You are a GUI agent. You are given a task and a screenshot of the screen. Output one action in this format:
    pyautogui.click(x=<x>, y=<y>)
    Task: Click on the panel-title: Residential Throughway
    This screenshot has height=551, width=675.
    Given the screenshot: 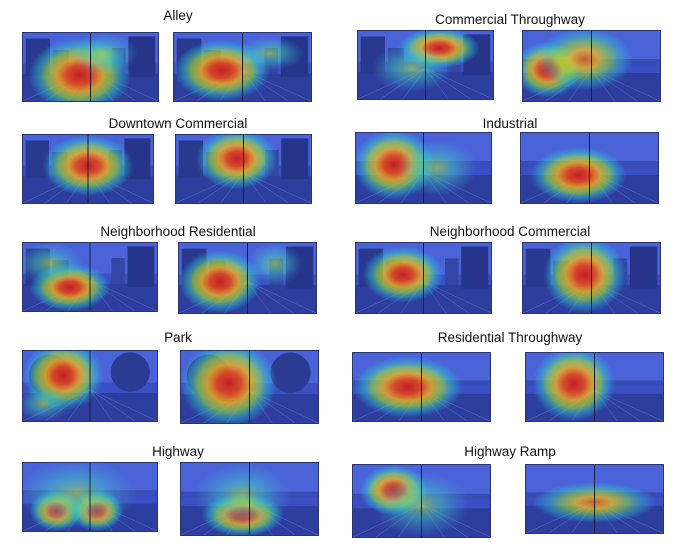 What is the action you would take?
    pyautogui.click(x=510, y=337)
    